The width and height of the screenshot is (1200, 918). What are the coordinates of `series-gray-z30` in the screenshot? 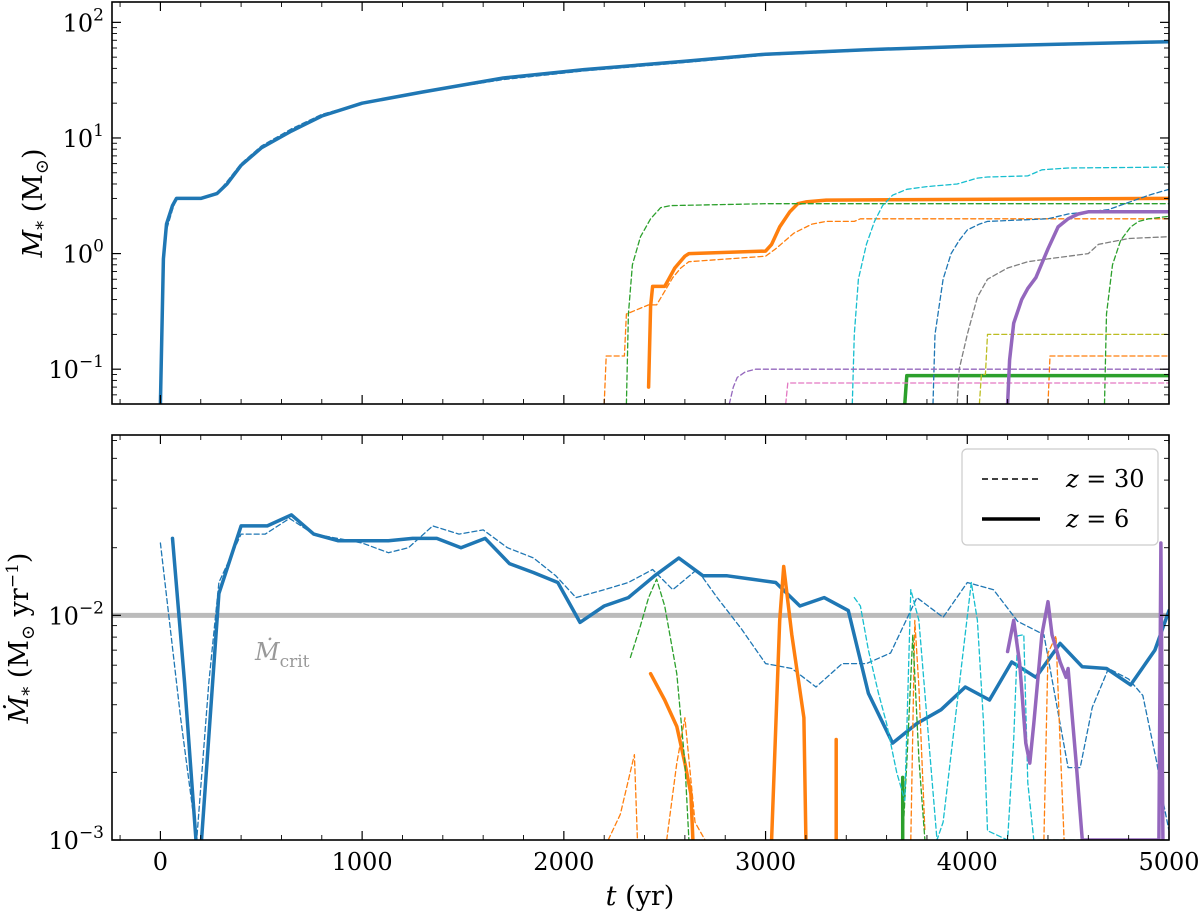 It's located at (1062, 320).